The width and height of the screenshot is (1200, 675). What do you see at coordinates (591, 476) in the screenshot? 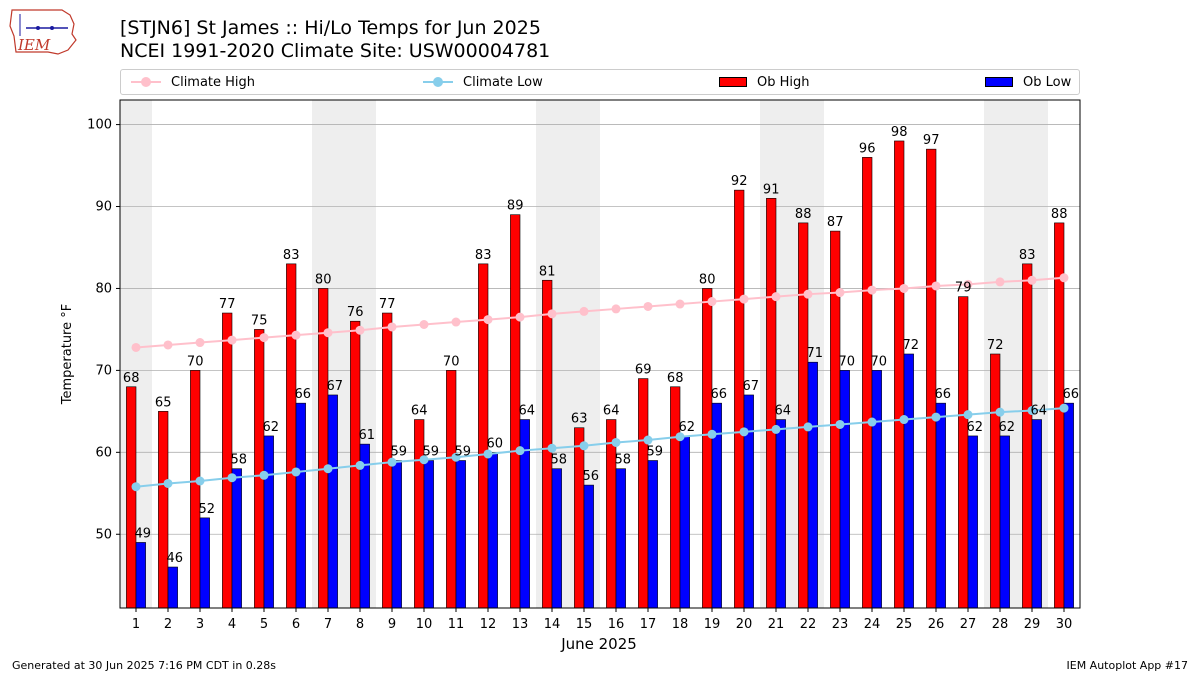
I see `label-ob-low-day-15: 56` at bounding box center [591, 476].